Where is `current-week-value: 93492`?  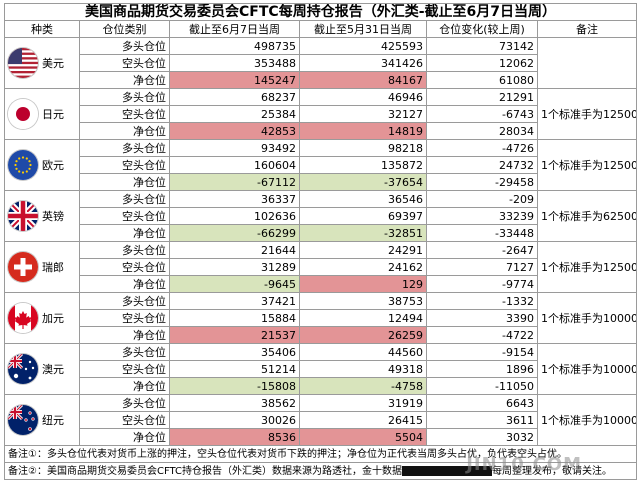
current-week-value: 93492 is located at coordinates (234, 148).